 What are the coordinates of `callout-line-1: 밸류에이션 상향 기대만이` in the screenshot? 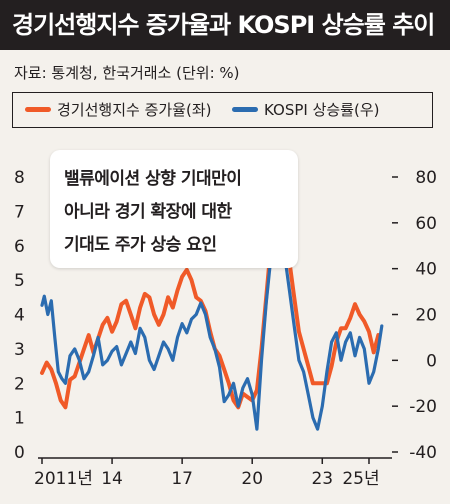 It's located at (153, 179).